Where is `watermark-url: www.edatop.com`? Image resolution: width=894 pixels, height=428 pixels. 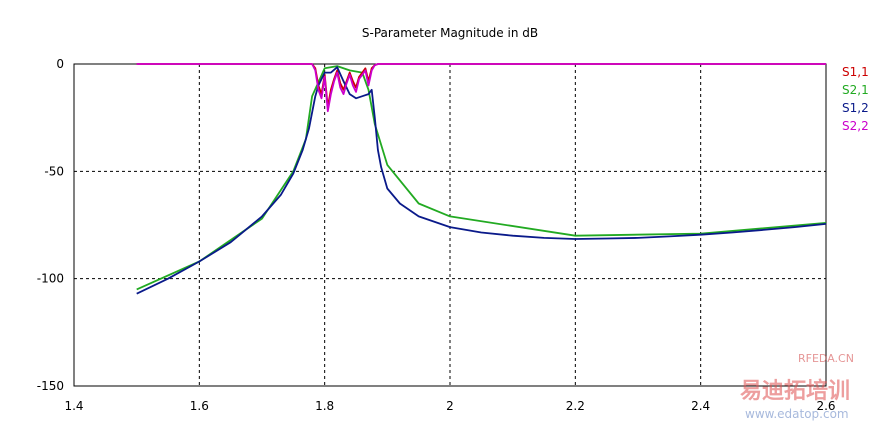
watermark-url: www.edatop.com is located at coordinates (797, 414).